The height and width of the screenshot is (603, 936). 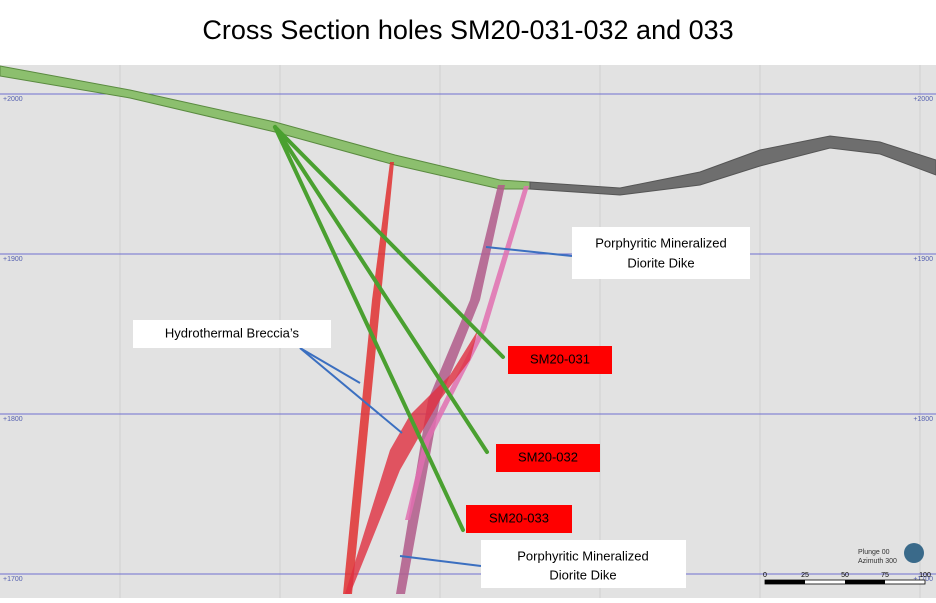 I want to click on hole-label: SM20-031, so click(x=560, y=358).